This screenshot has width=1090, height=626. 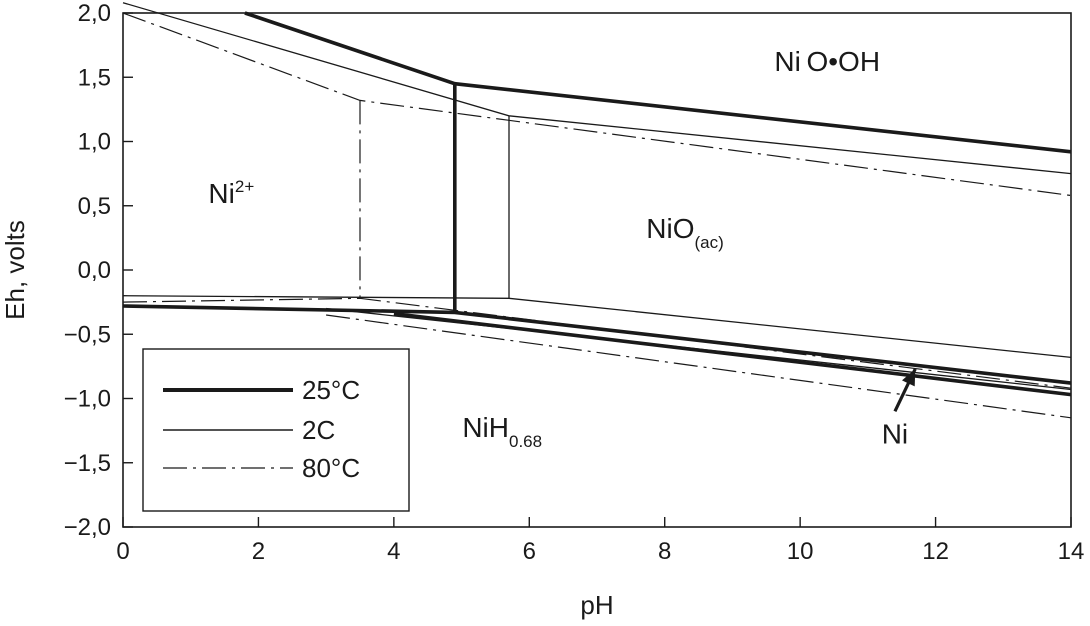 What do you see at coordinates (331, 390) in the screenshot?
I see `legend-label-25c: 25°C` at bounding box center [331, 390].